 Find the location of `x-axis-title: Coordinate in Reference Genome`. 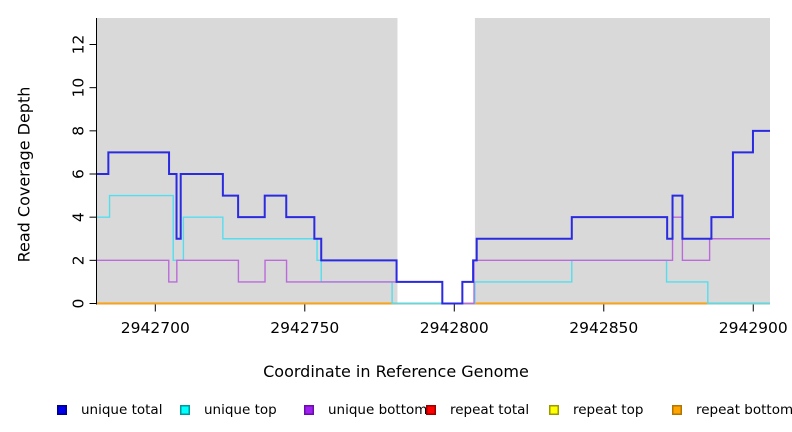

x-axis-title: Coordinate in Reference Genome is located at coordinates (396, 371).